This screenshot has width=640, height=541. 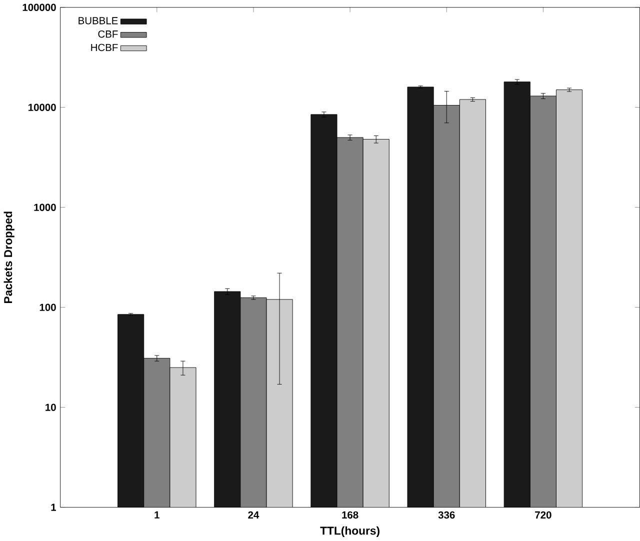 What do you see at coordinates (254, 515) in the screenshot?
I see `x-tick-label: 24` at bounding box center [254, 515].